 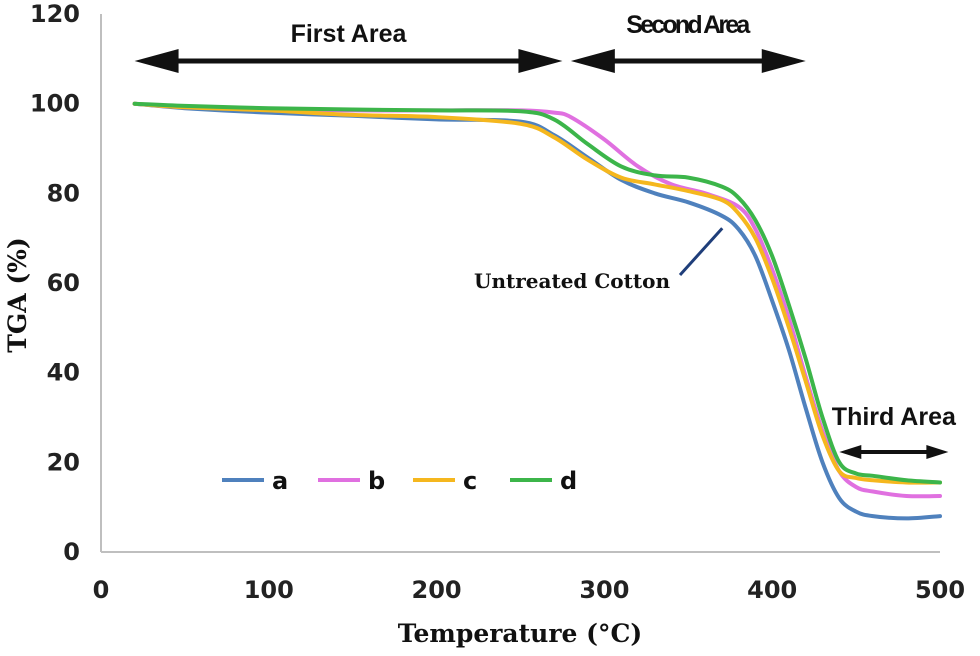 What do you see at coordinates (63, 193) in the screenshot?
I see `y-tick-label: 80` at bounding box center [63, 193].